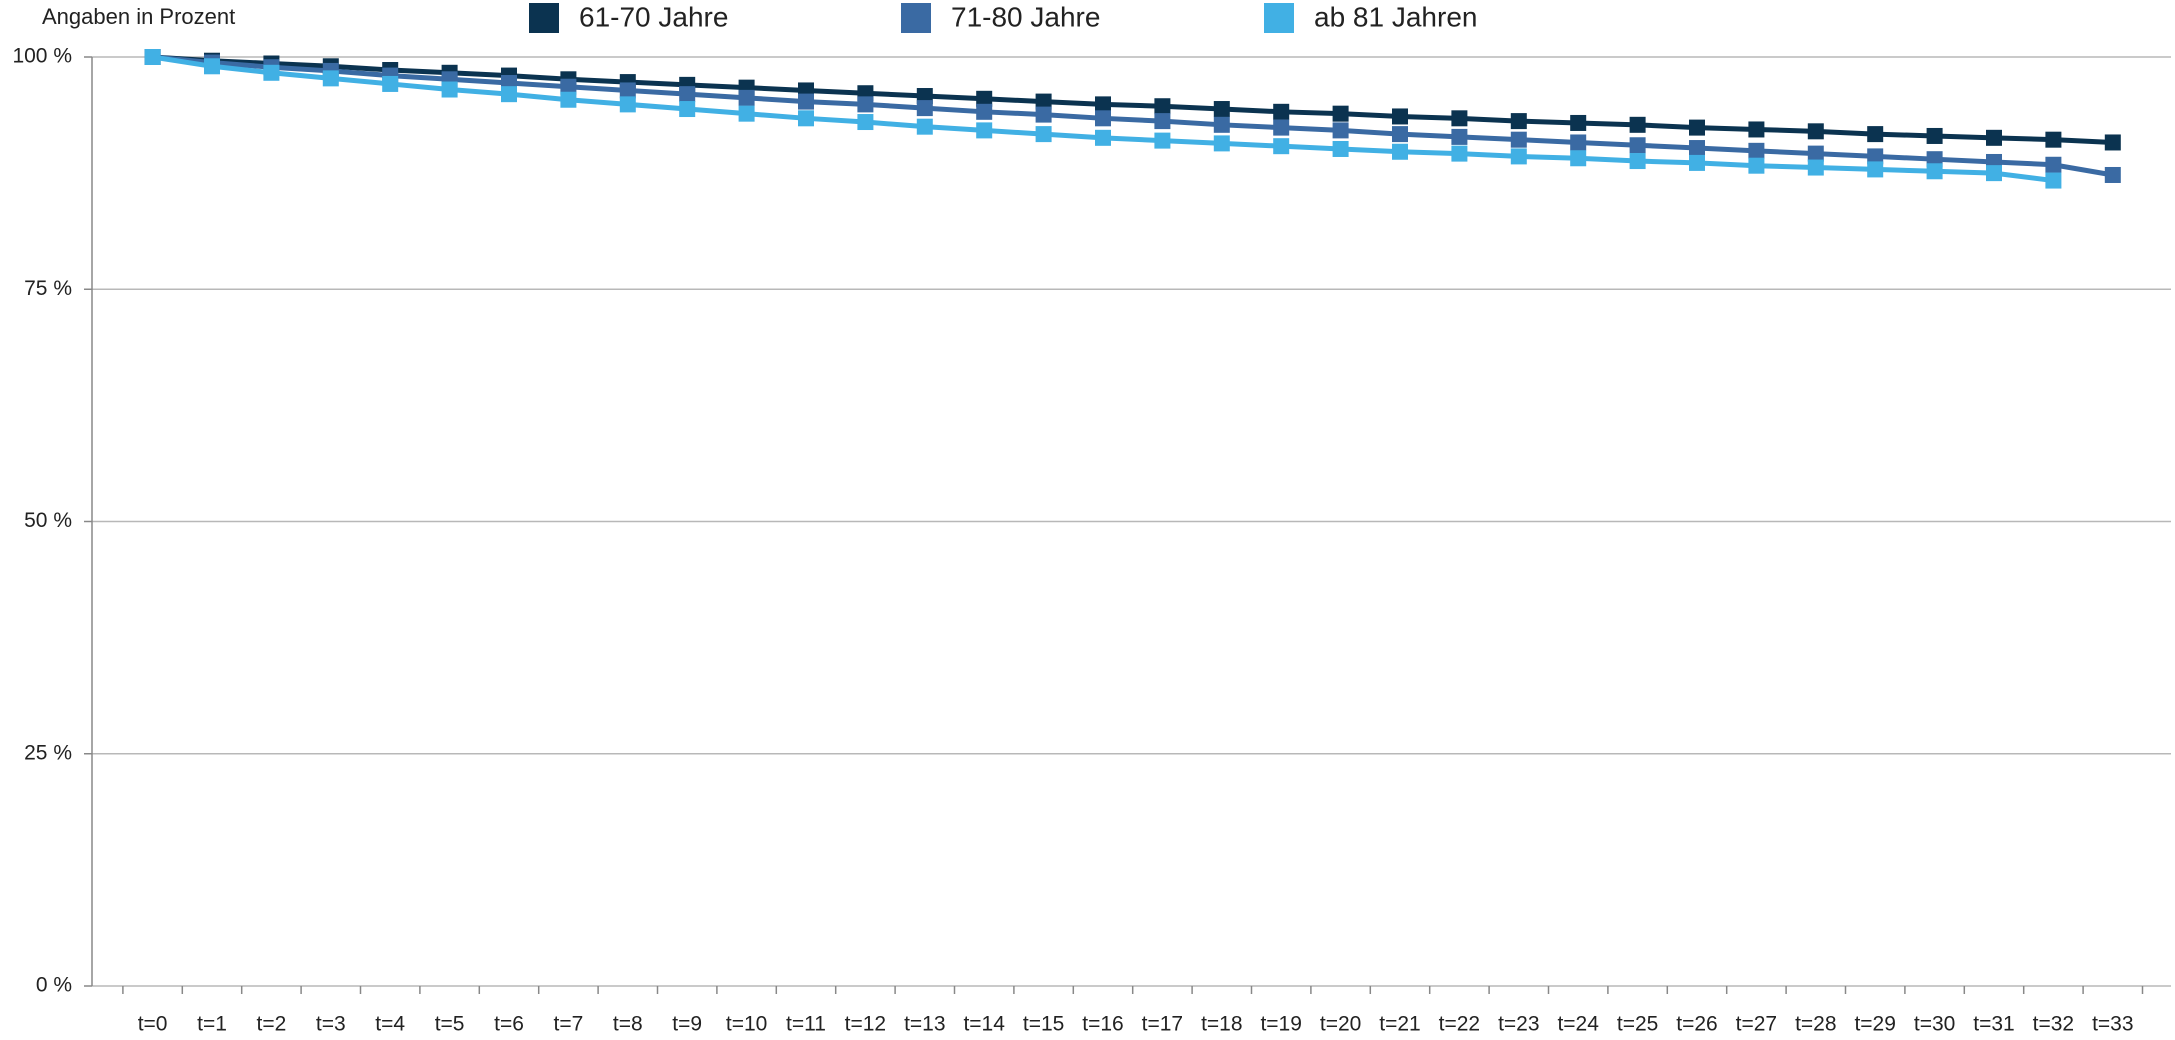 The image size is (2175, 1040). What do you see at coordinates (1395, 16) in the screenshot?
I see `legend-label: ab 81 Jahren` at bounding box center [1395, 16].